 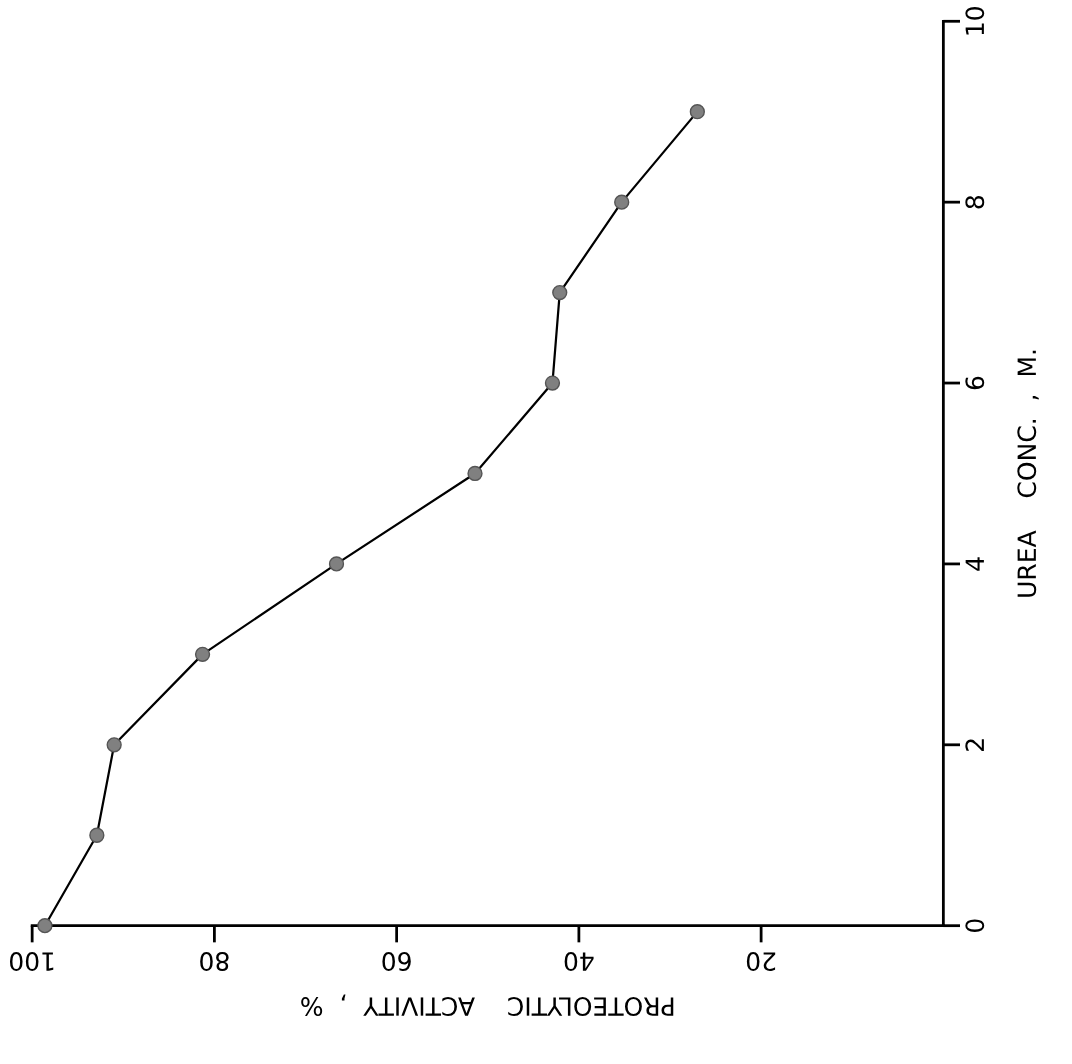 I want to click on x-tick-label: 60, so click(x=396, y=961).